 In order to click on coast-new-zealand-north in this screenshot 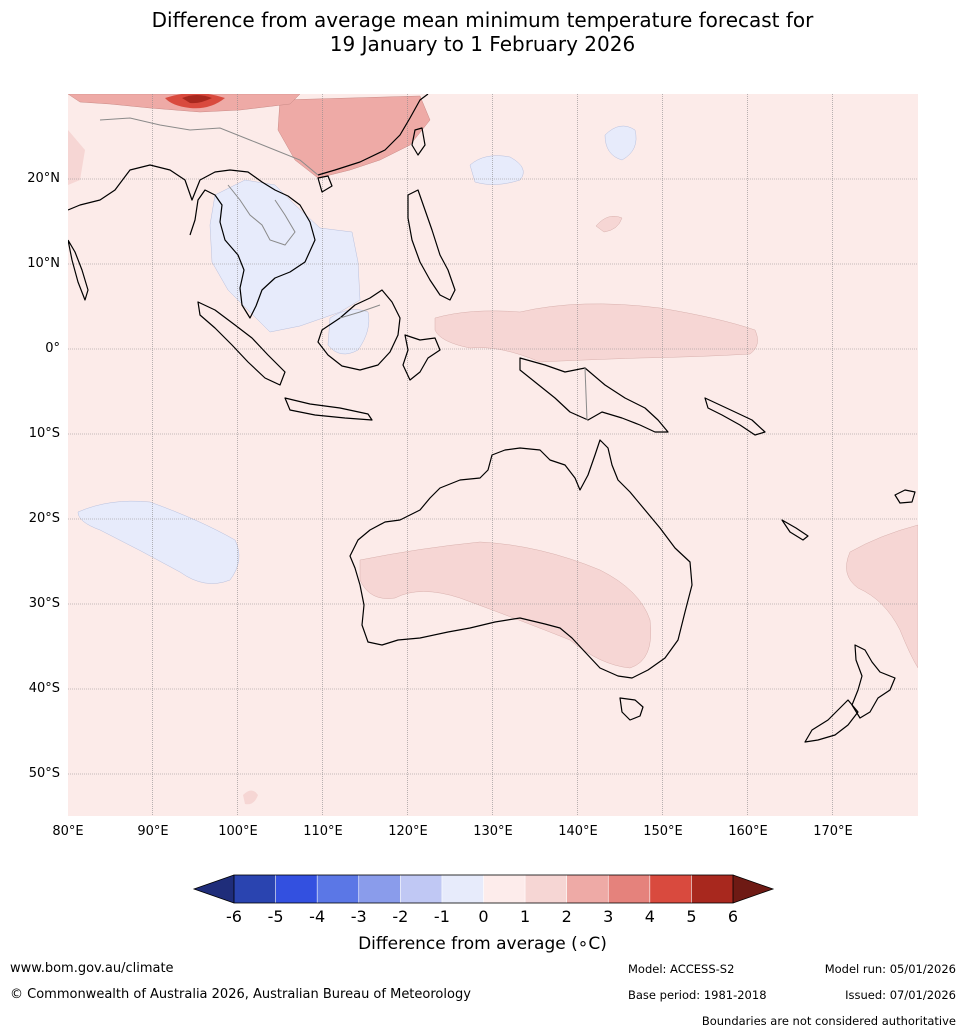, I will do `click(873, 681)`.